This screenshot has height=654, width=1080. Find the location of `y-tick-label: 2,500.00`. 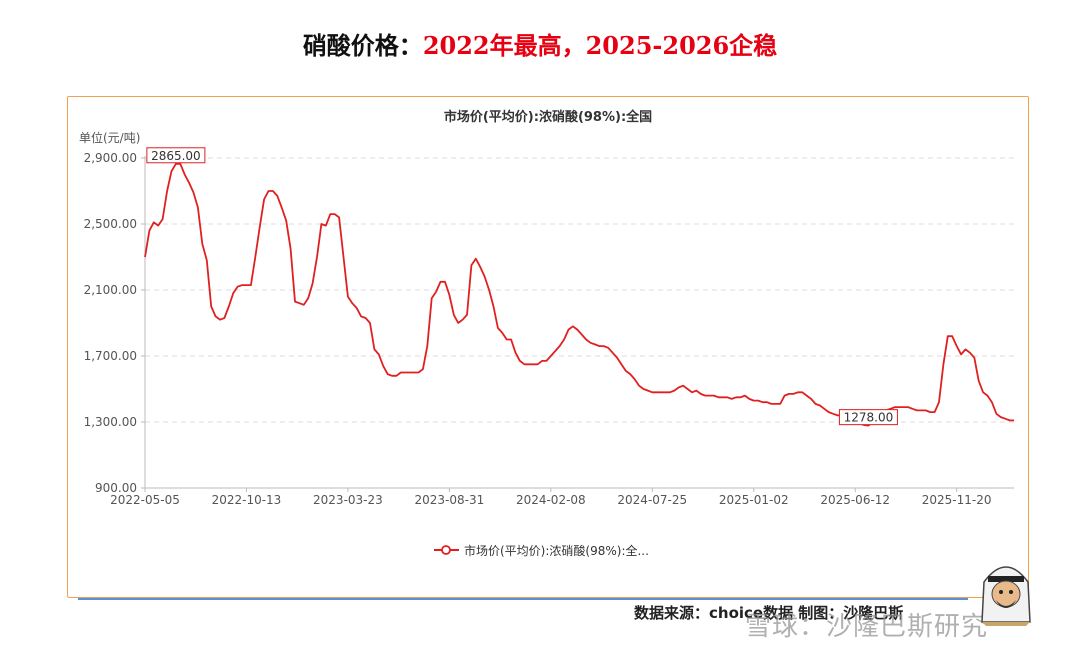

y-tick-label: 2,500.00 is located at coordinates (110, 224).